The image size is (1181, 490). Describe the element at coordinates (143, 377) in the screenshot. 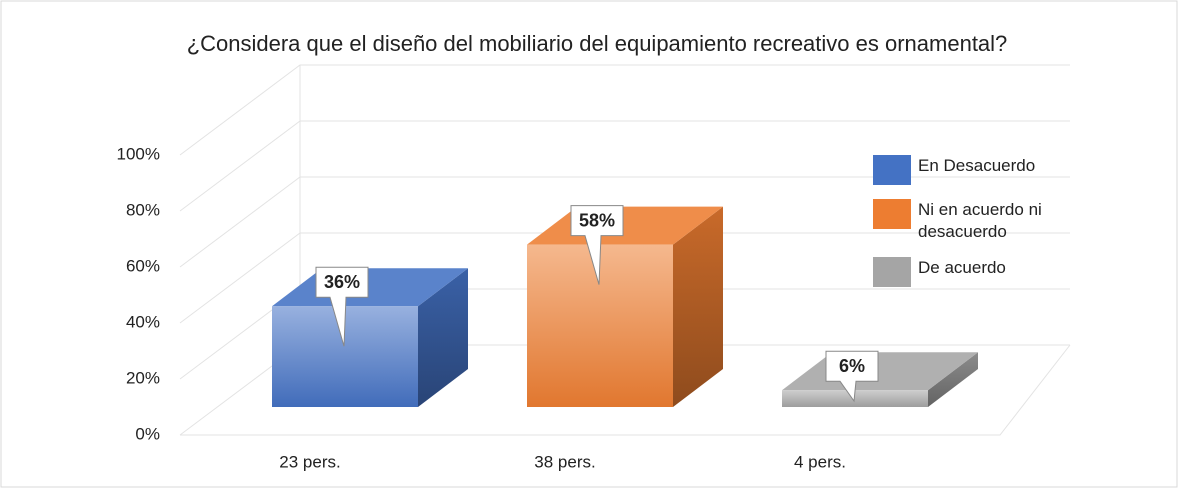

I see `y-tick-label: 20%` at that location.